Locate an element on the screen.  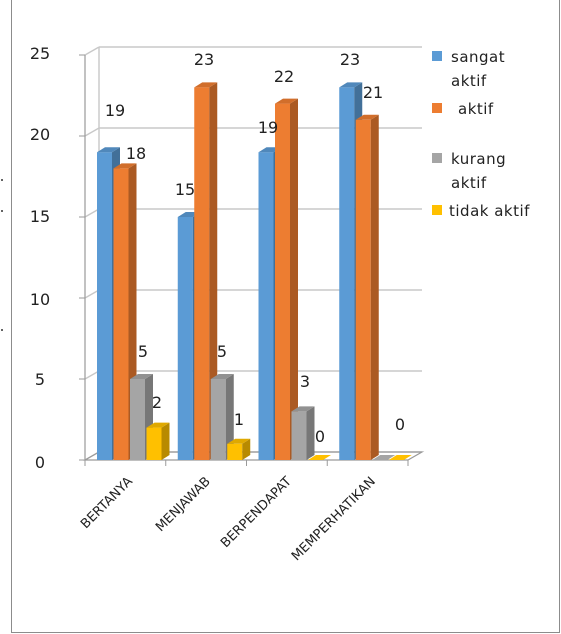
y-tick-label: 15 is located at coordinates (40, 216).